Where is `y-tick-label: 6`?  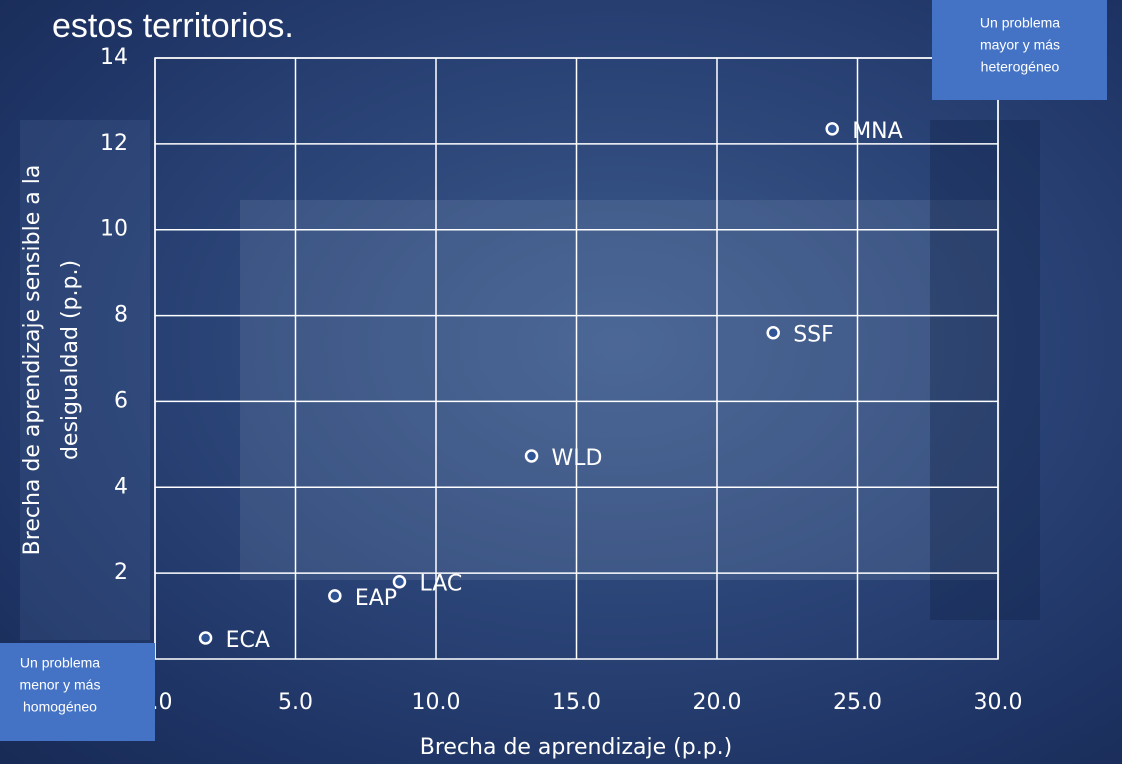 y-tick-label: 6 is located at coordinates (121, 400).